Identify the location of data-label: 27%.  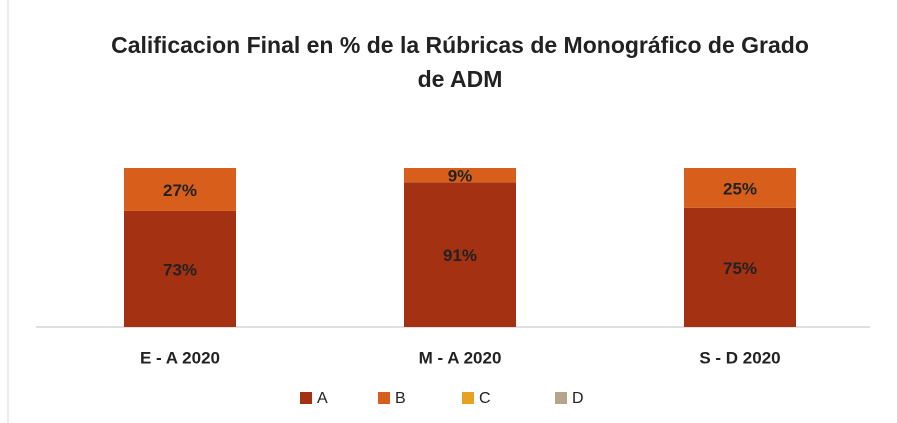
(180, 190).